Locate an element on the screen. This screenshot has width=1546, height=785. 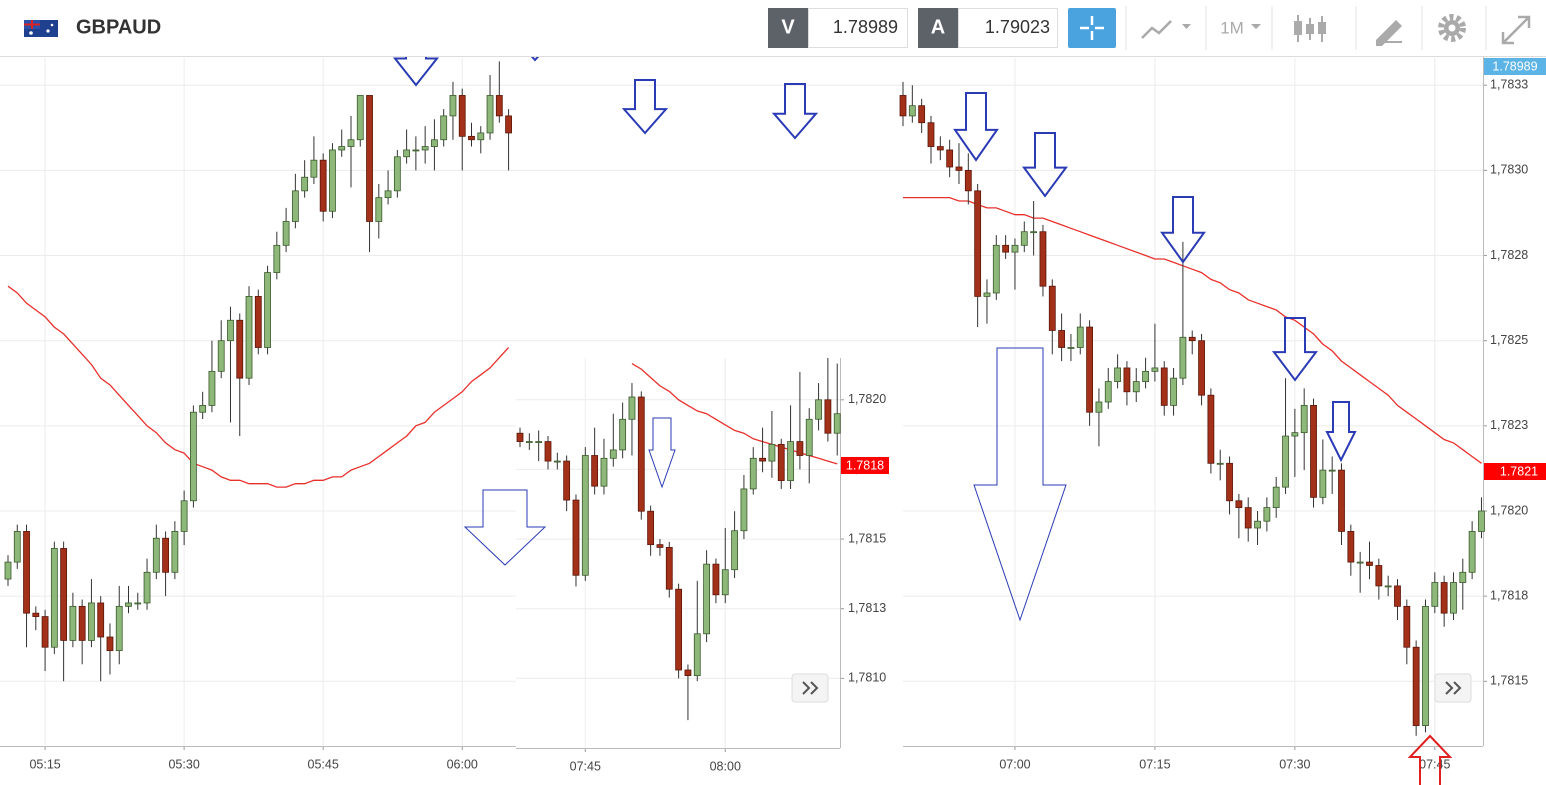
ask-box is located at coordinates (1008, 28).